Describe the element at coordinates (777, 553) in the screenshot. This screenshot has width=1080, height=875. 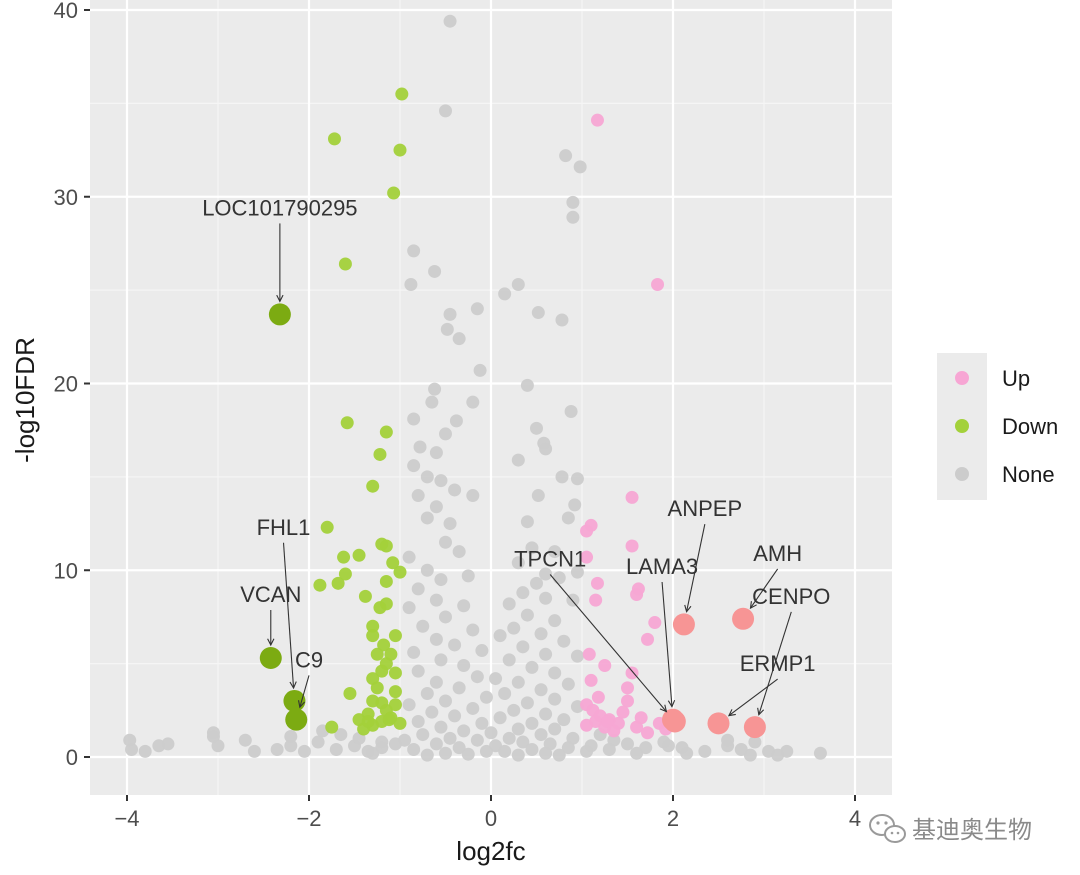
I see `gene-label-amh: AMH` at that location.